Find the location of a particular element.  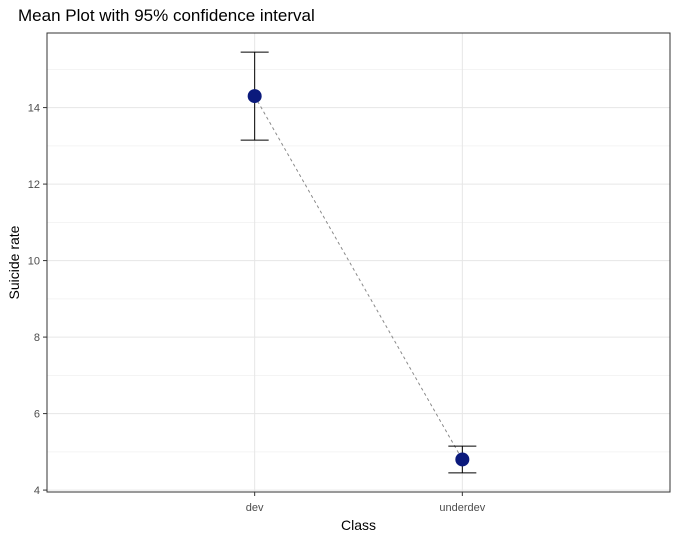

y-tick-label: 8 is located at coordinates (37, 338).